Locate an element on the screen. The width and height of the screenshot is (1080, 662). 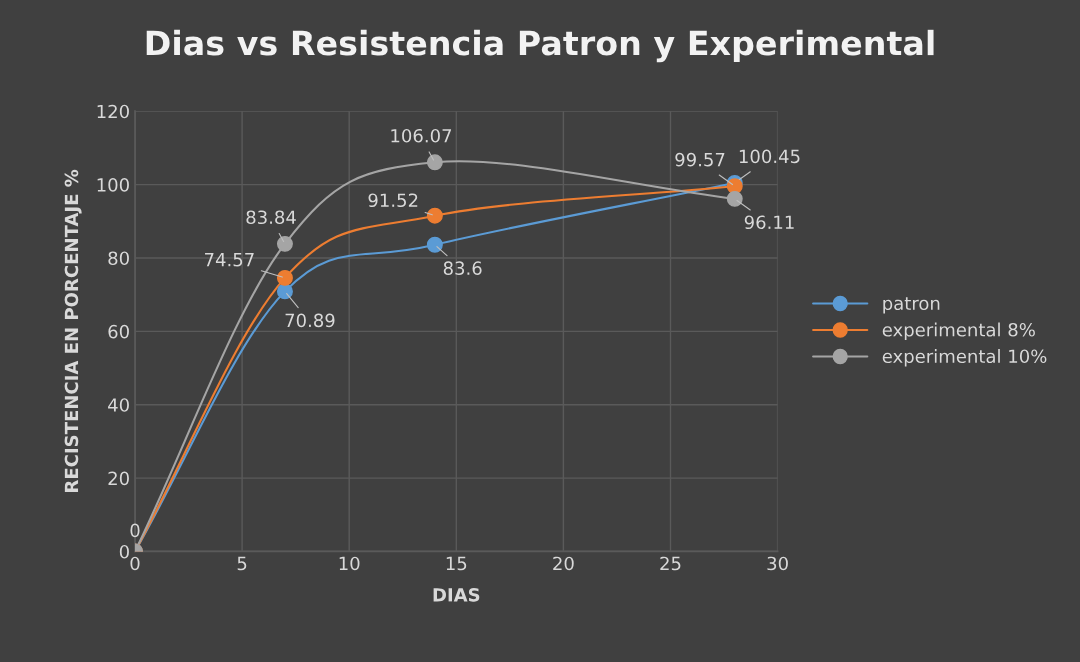
data-label: 106.07 is located at coordinates (421, 135).